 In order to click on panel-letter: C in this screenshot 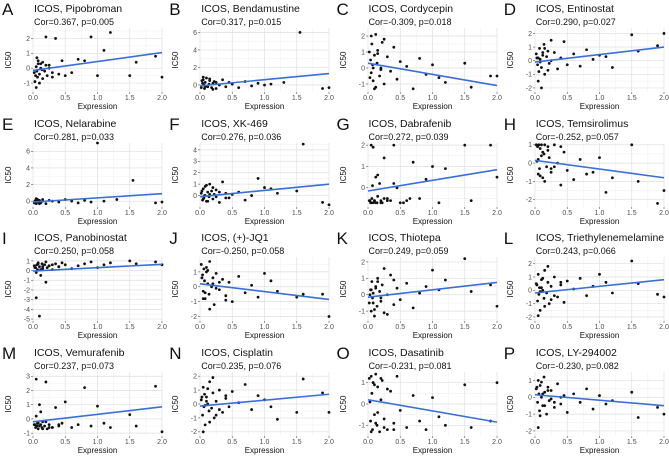, I will do `click(342, 9)`.